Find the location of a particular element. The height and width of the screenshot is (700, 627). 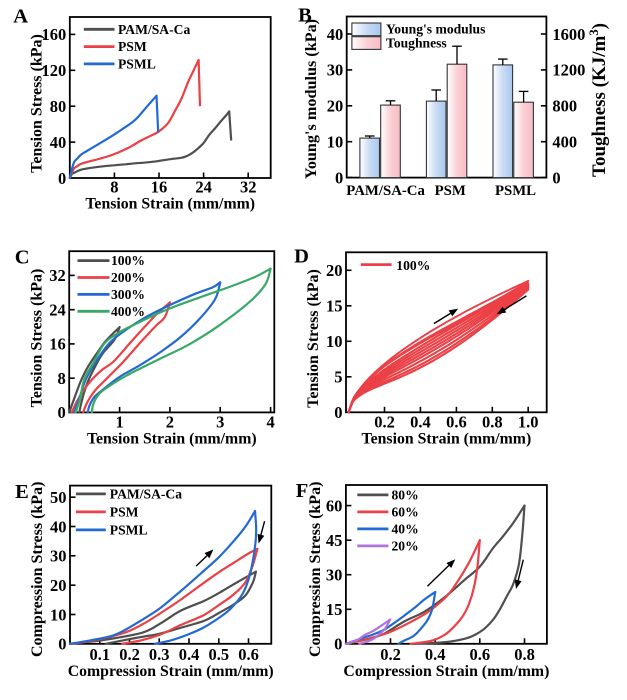

svg-text: 4 is located at coordinates (270, 422).